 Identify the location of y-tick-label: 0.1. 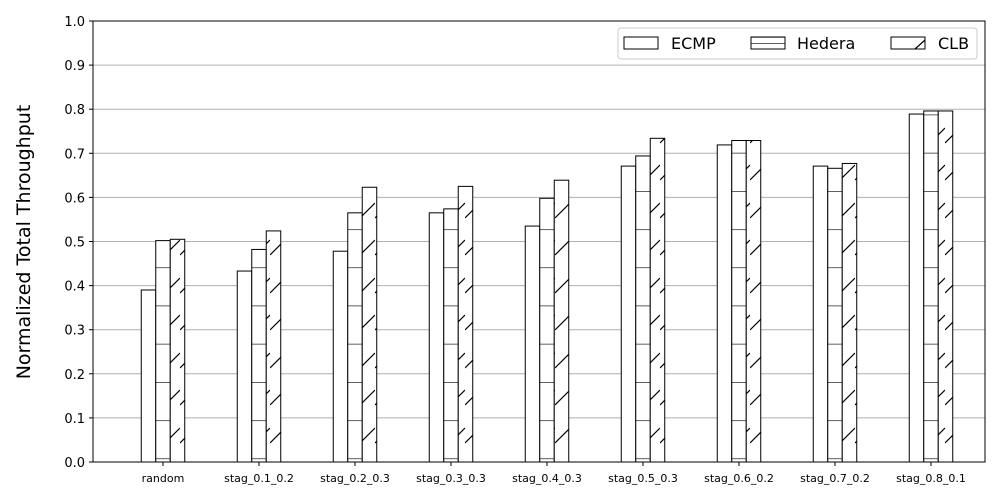
(74, 419).